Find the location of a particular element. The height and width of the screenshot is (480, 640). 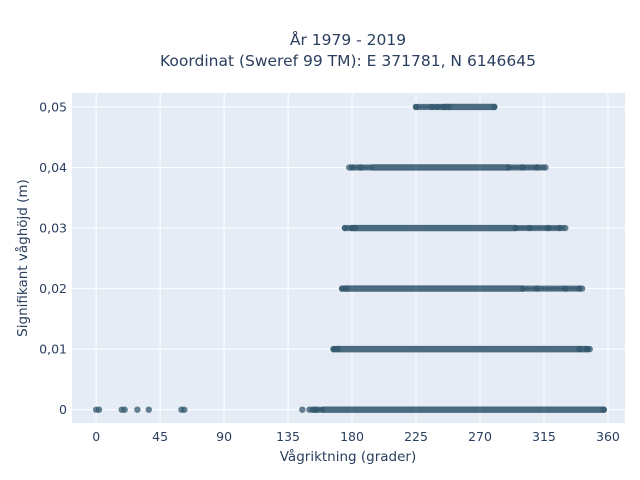

y-tick-label: 0,04 is located at coordinates (53, 167).